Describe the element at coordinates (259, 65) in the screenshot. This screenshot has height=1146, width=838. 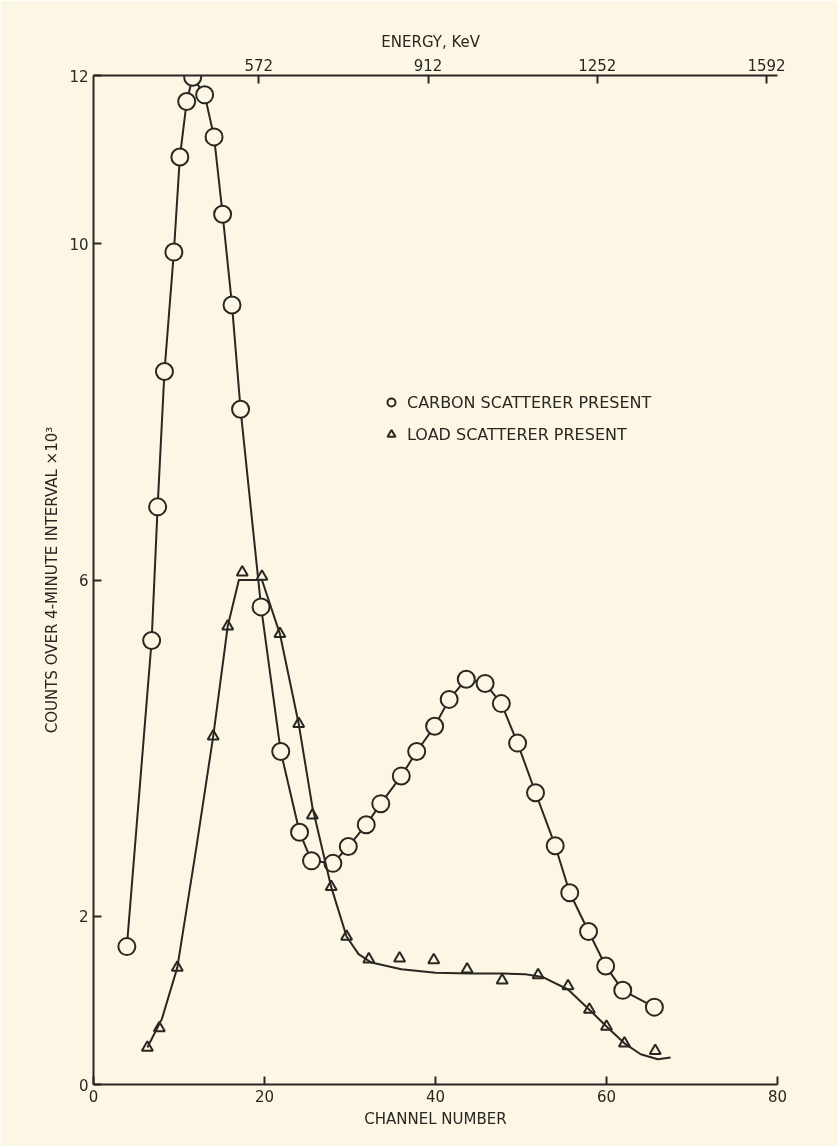
I see `x2-tick-label: 572` at that location.